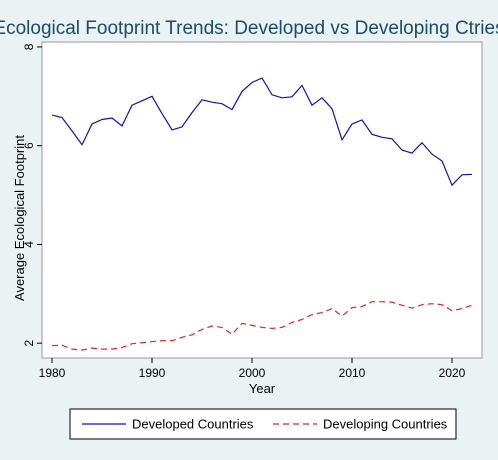 This screenshot has height=460, width=498. Describe the element at coordinates (29, 145) in the screenshot. I see `y-tick-label: 6` at that location.